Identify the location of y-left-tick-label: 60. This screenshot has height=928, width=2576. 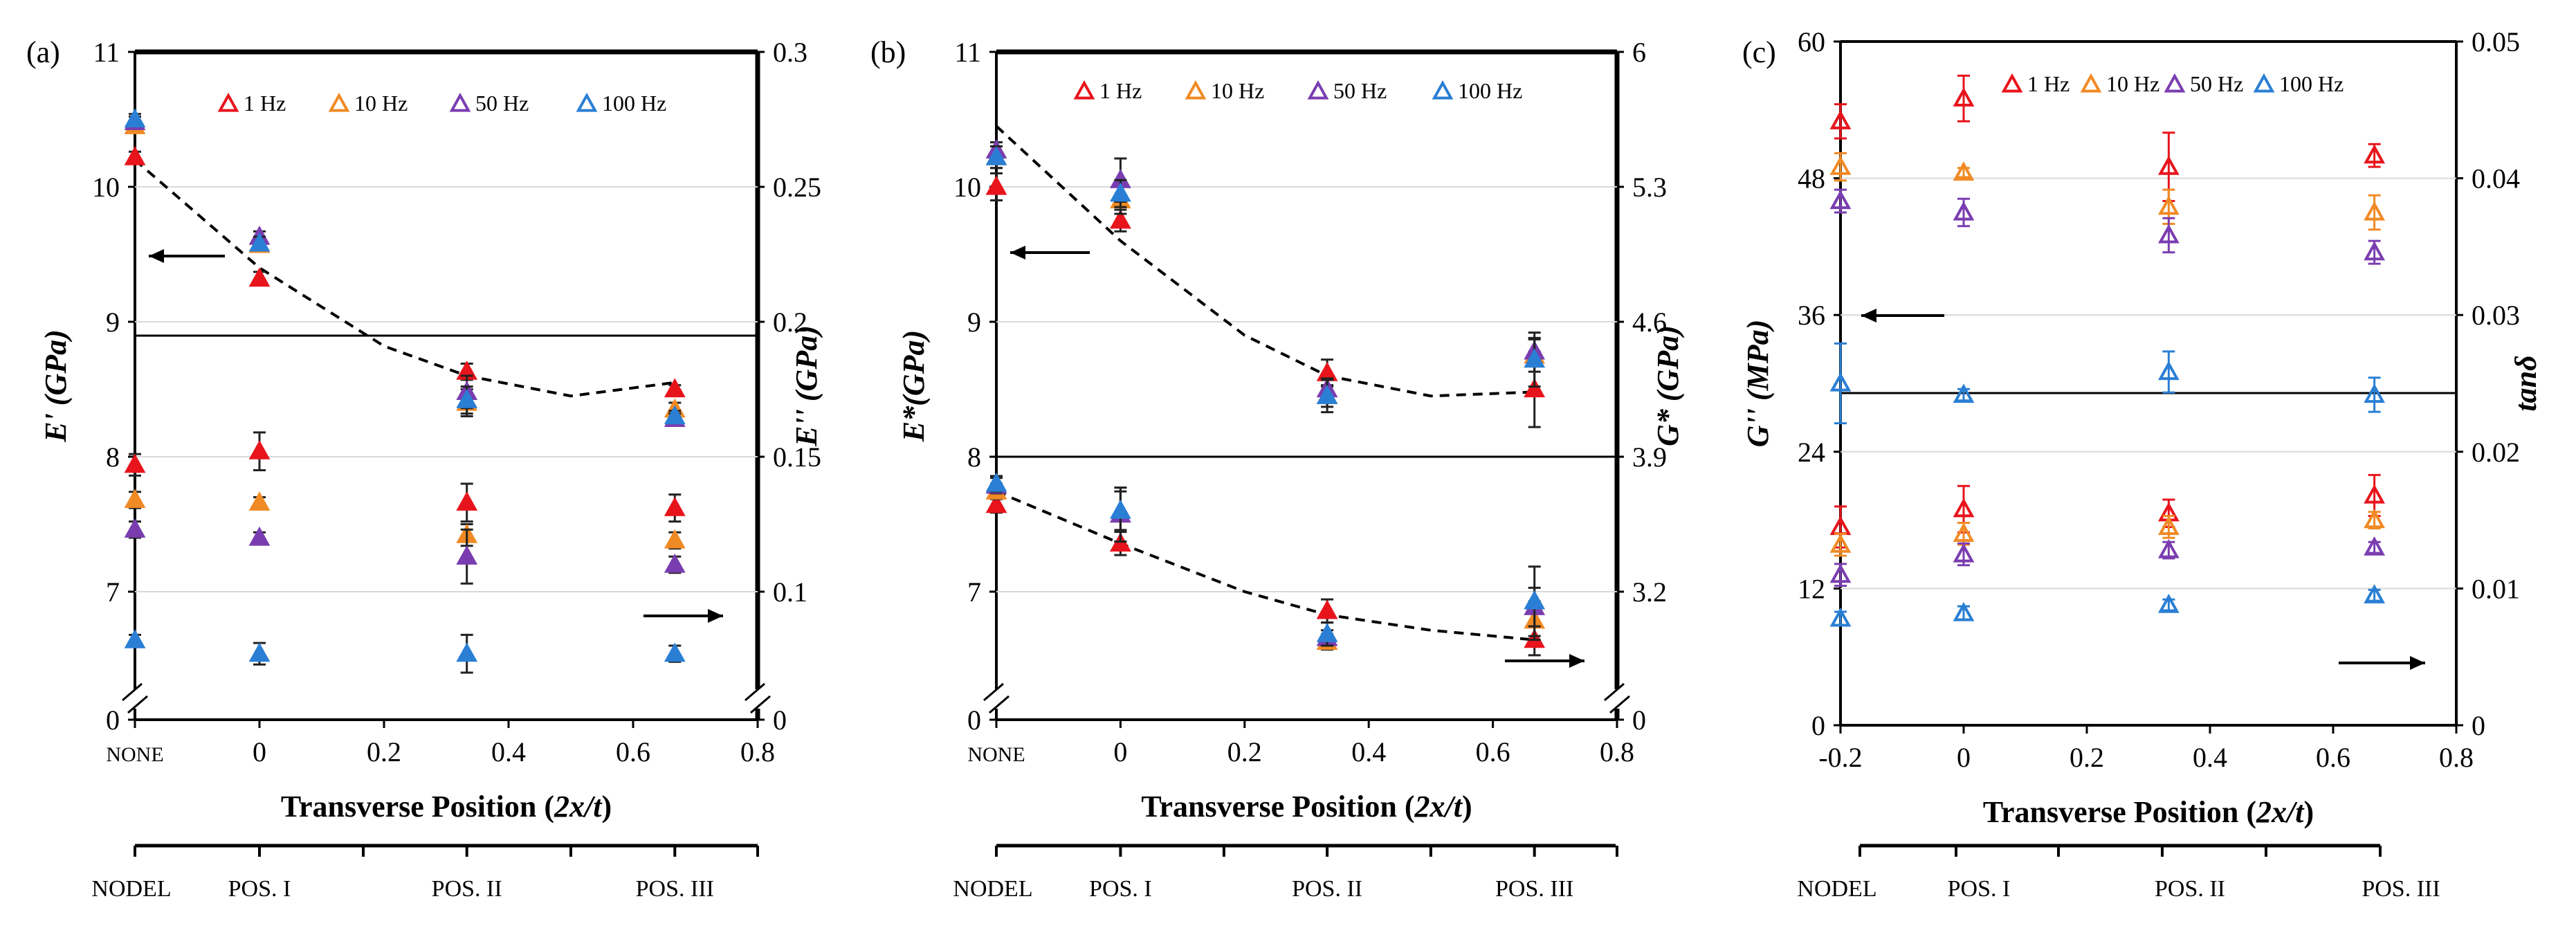
(1812, 41).